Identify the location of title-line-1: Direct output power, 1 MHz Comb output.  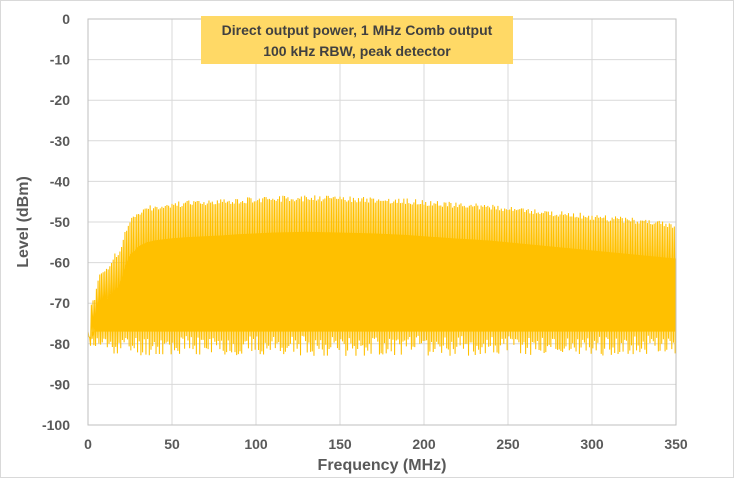
(357, 30).